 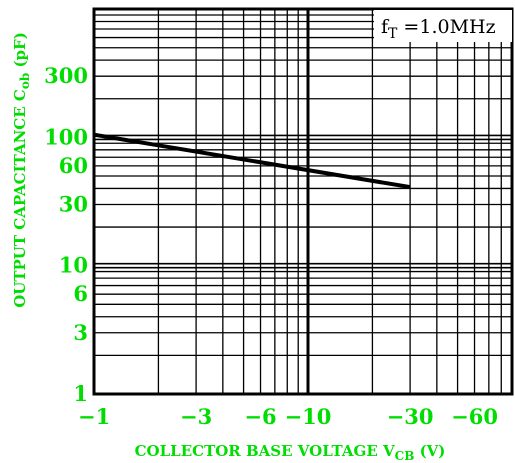 What do you see at coordinates (73, 165) in the screenshot?
I see `y-tick-label: 60` at bounding box center [73, 165].